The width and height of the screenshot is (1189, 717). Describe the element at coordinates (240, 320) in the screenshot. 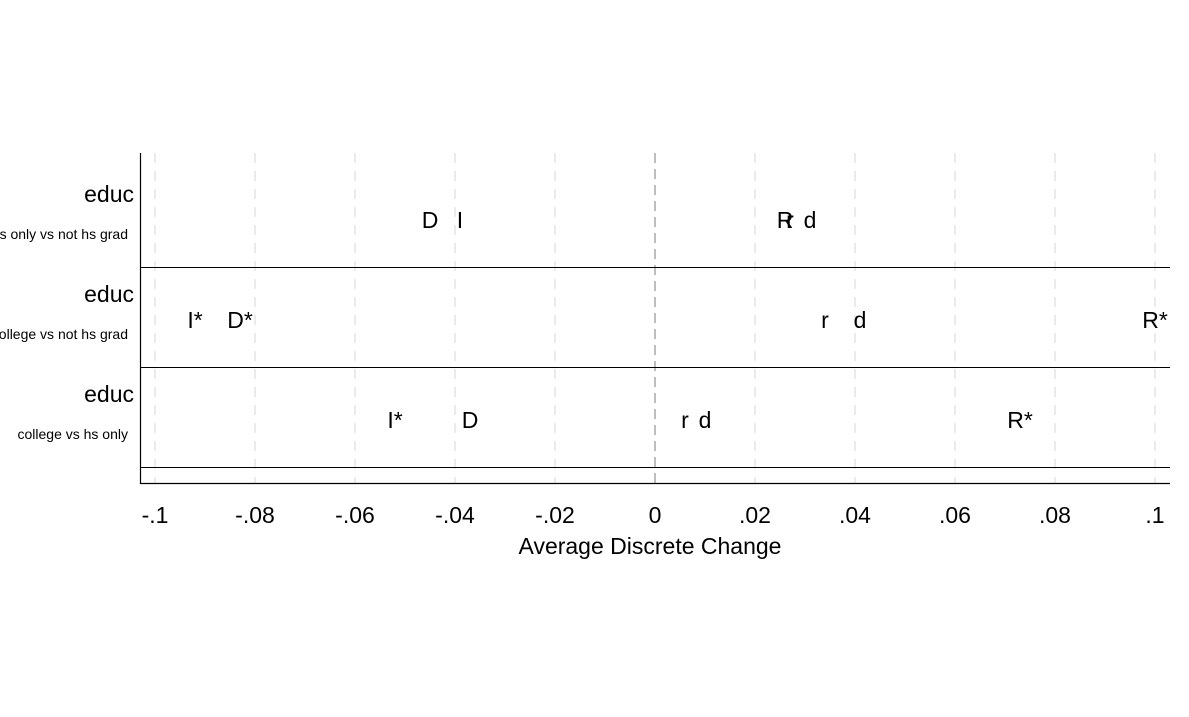

I see `point-marker: D*` at that location.